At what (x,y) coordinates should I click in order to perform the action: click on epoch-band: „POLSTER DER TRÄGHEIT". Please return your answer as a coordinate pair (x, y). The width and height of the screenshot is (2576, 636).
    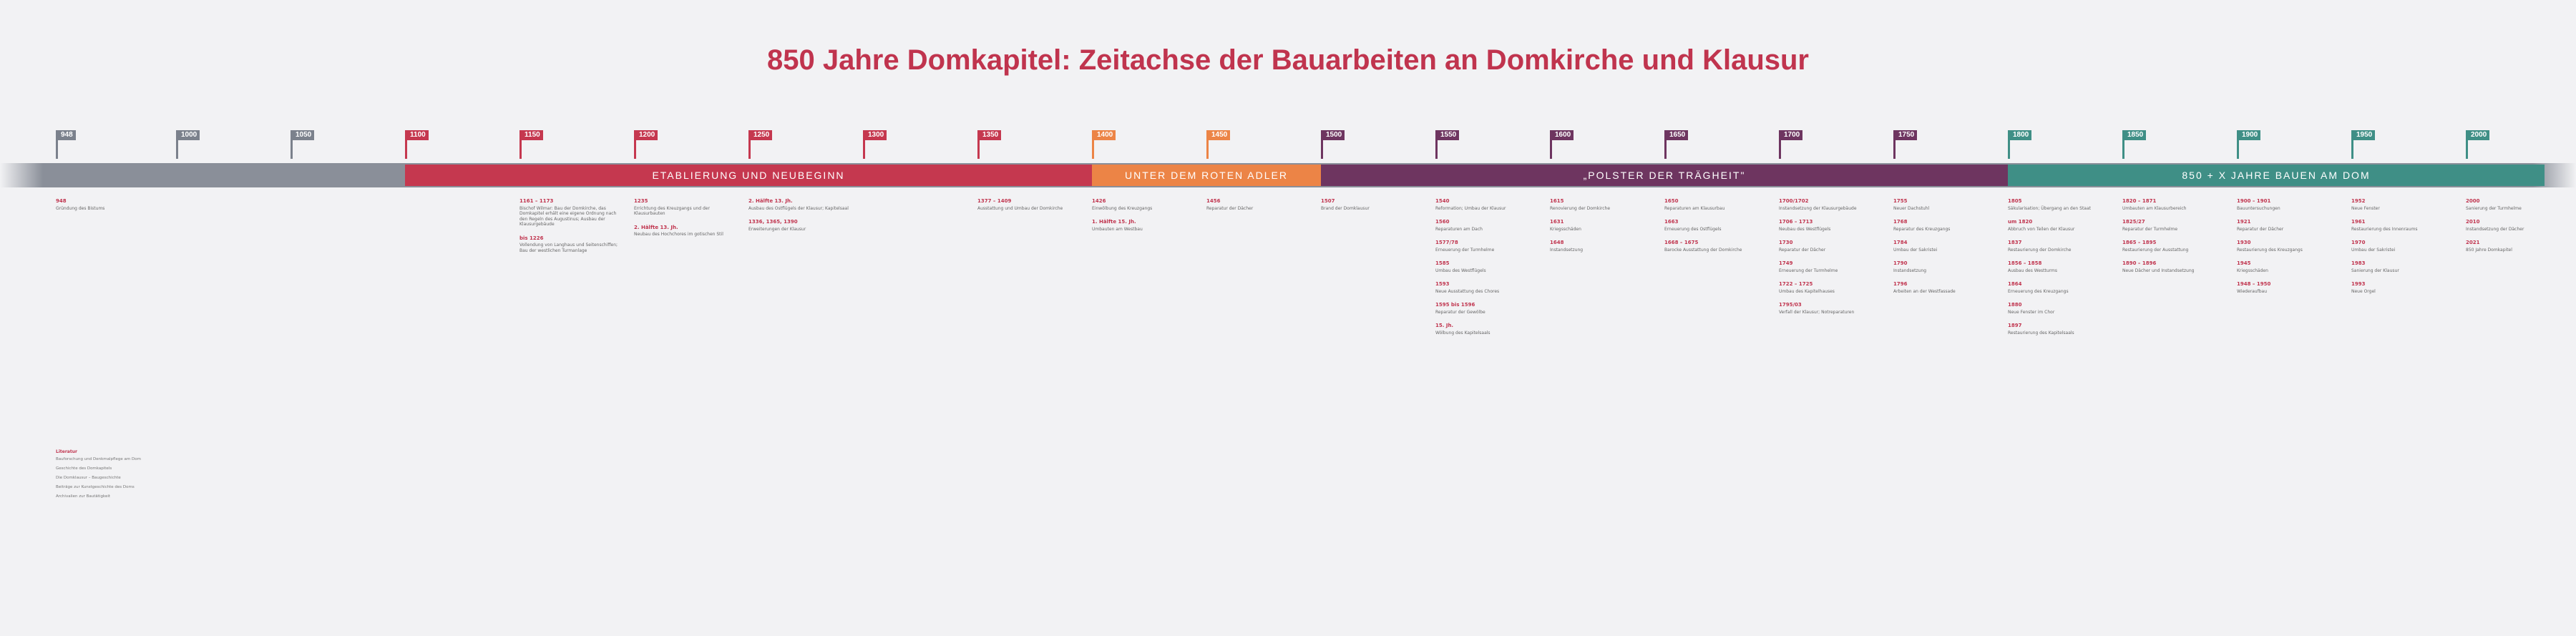
    Looking at the image, I should click on (1664, 175).